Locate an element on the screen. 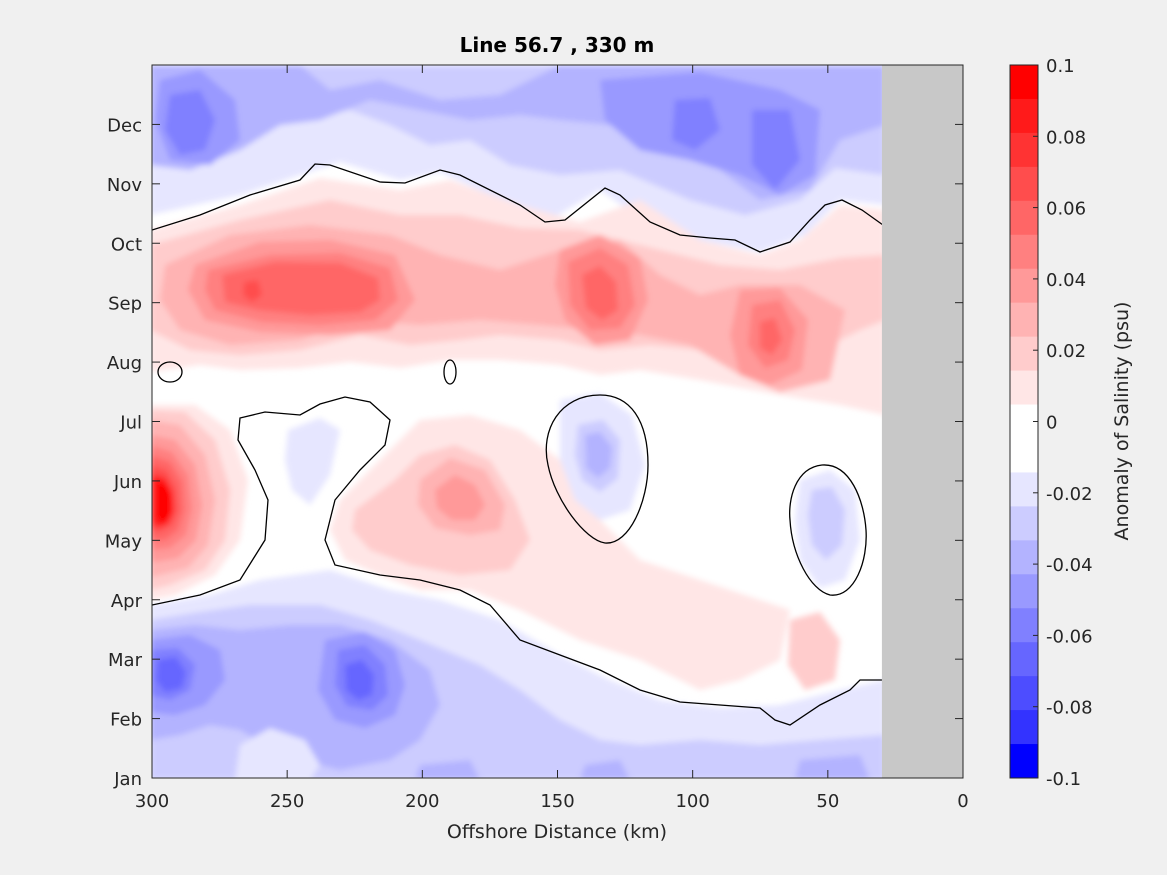 The height and width of the screenshot is (875, 1167). colorbar-tick-label: 0.08 is located at coordinates (1066, 137).